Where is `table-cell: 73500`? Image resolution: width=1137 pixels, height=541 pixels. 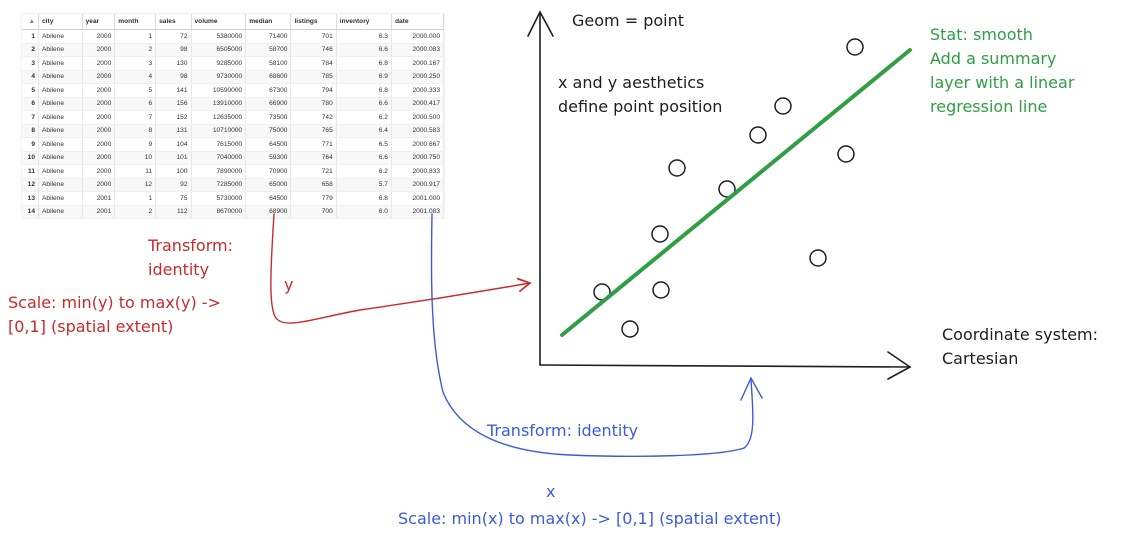 table-cell: 73500 is located at coordinates (268, 117).